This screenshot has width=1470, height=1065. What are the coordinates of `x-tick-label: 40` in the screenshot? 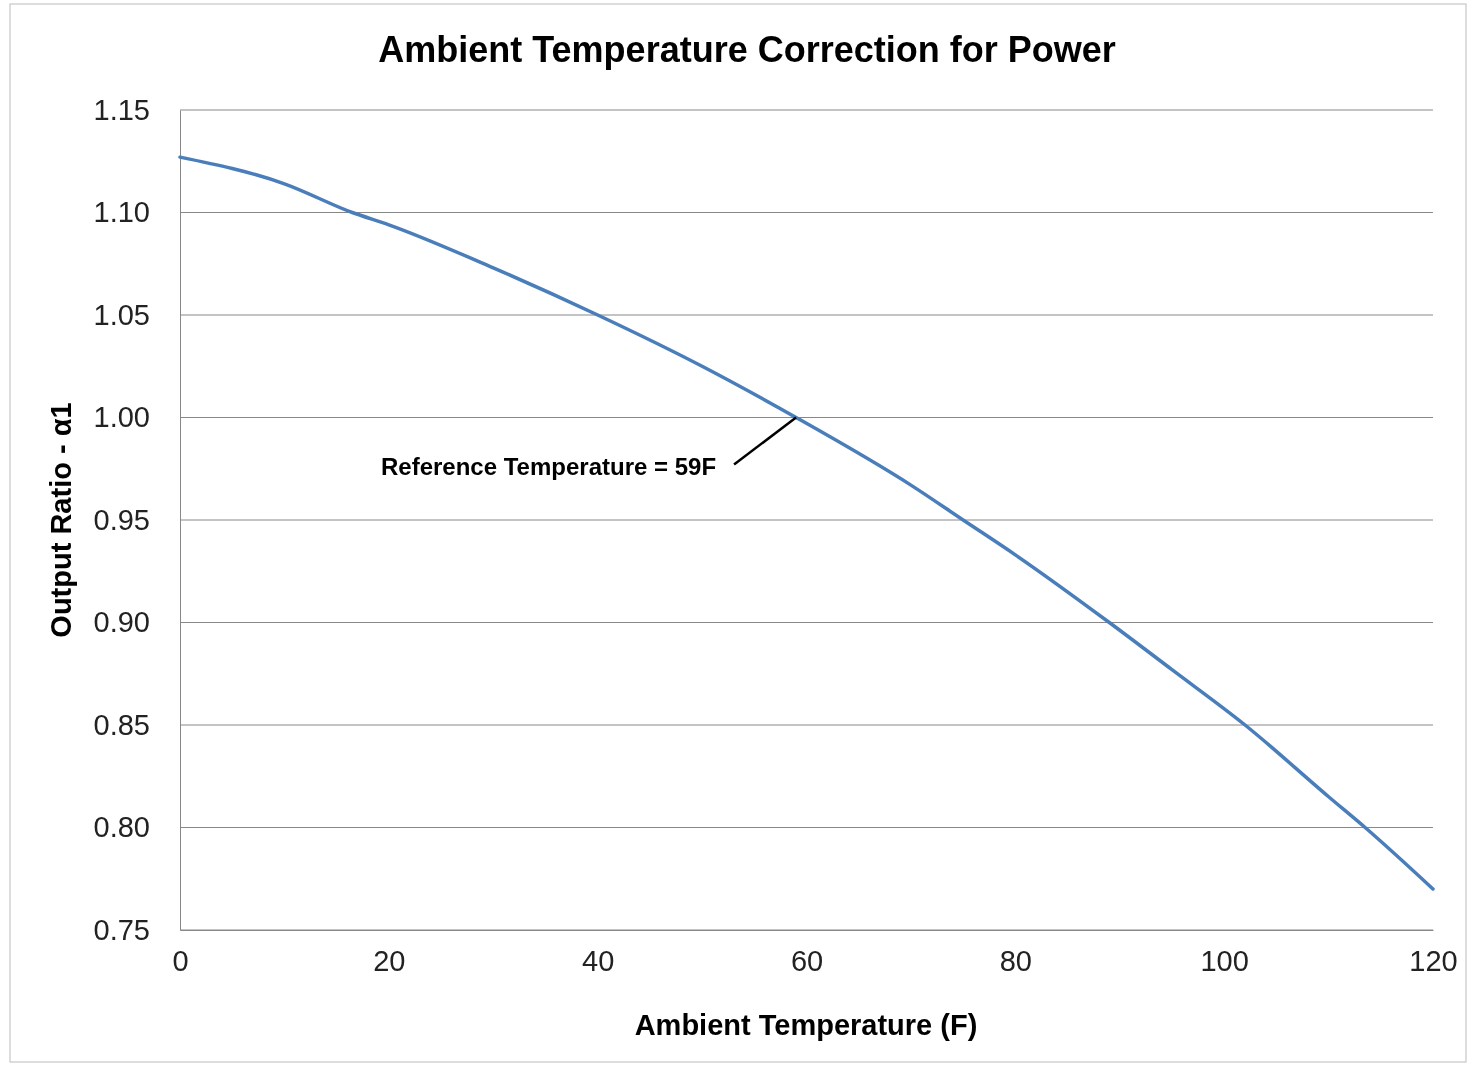 It's located at (598, 960).